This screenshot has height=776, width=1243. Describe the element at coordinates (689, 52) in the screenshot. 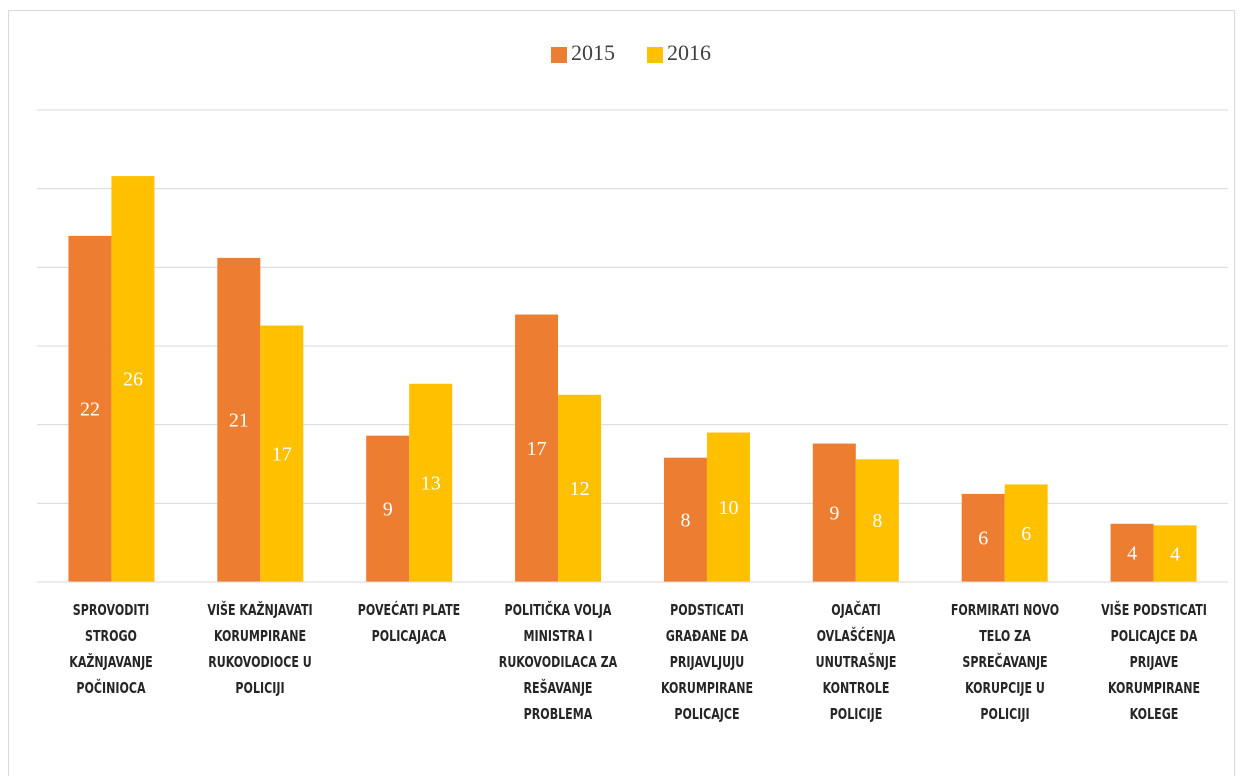

I see `legend-label: 2016` at that location.